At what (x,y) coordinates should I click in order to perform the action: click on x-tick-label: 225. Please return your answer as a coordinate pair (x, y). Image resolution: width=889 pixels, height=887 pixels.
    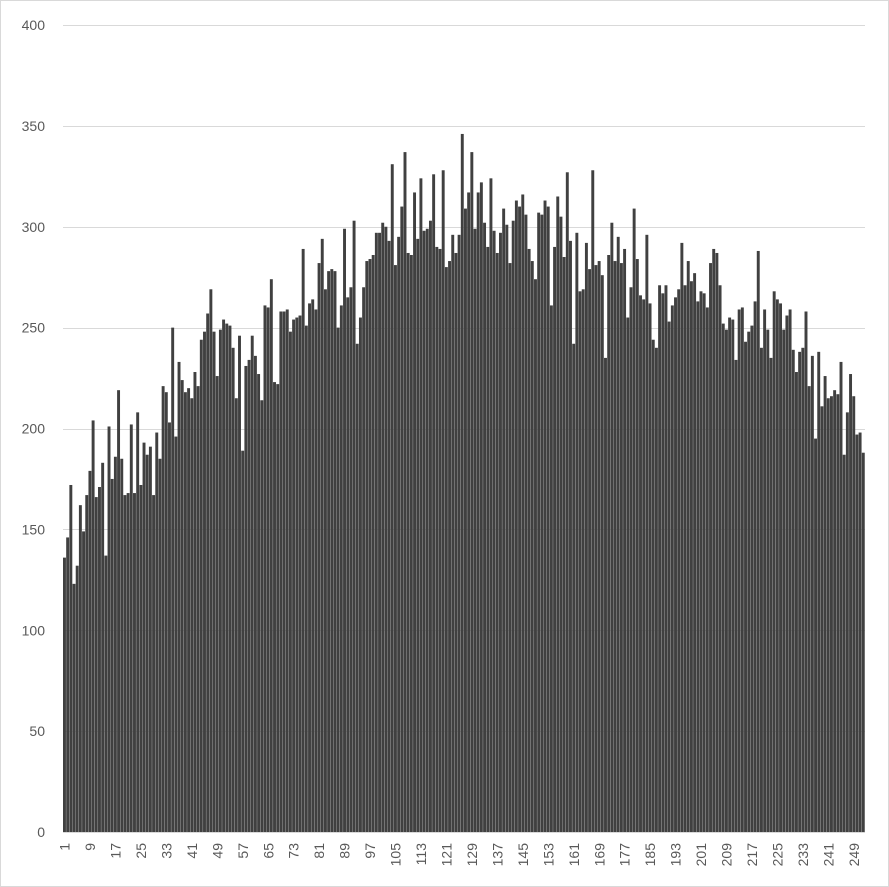
    Looking at the image, I should click on (777, 855).